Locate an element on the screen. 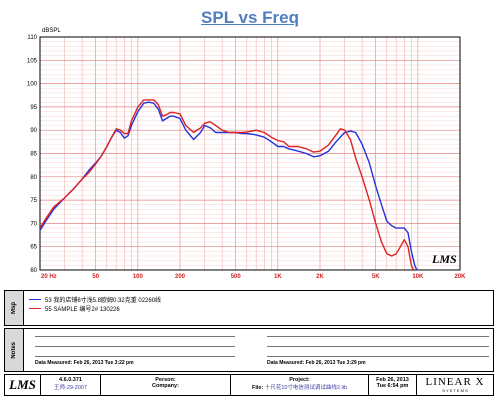 The image size is (500, 400). y-tick-label: 85 is located at coordinates (33, 155).